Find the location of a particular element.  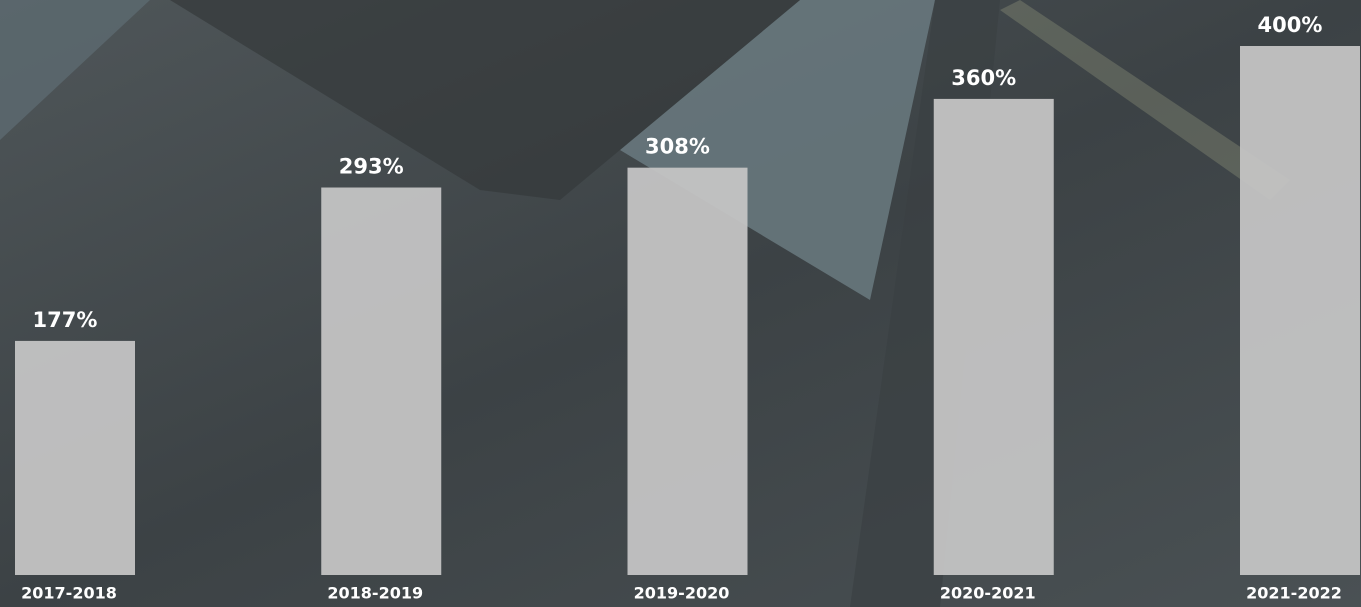

background-light is located at coordinates (1145, 100).